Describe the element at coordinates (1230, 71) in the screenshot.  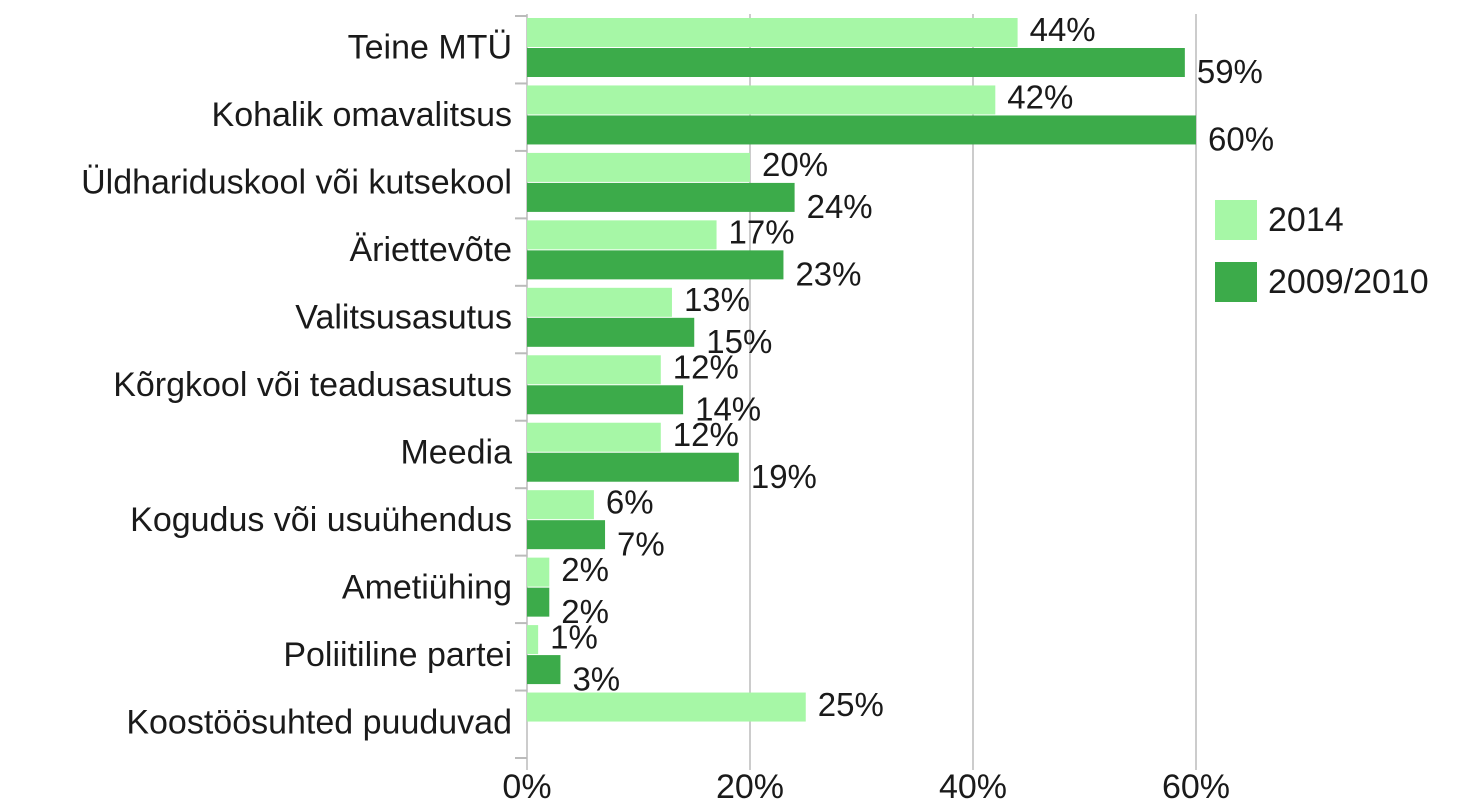
I see `value-label: 59%` at that location.